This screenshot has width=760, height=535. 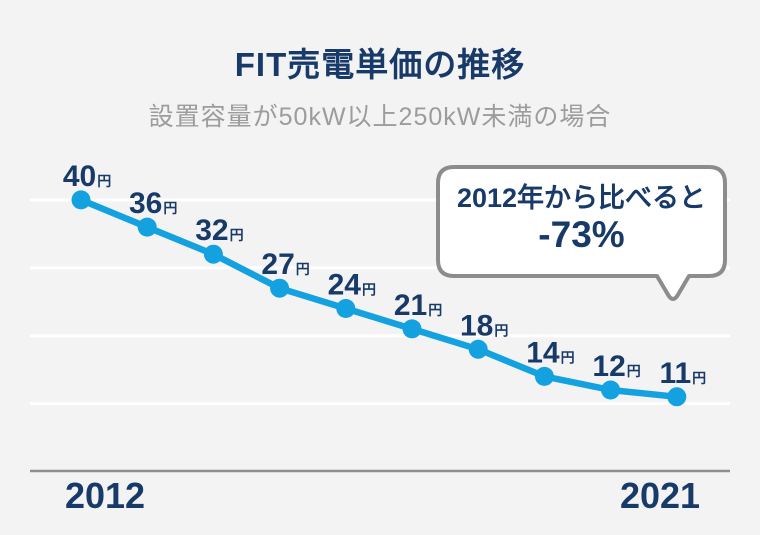 What do you see at coordinates (81, 200) in the screenshot?
I see `data-point-2012` at bounding box center [81, 200].